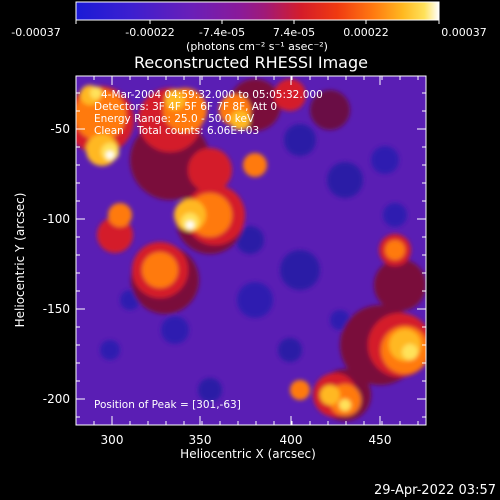 The width and height of the screenshot is (500, 500). Describe the element at coordinates (200, 440) in the screenshot. I see `x-tick-label-350: 350` at that location.